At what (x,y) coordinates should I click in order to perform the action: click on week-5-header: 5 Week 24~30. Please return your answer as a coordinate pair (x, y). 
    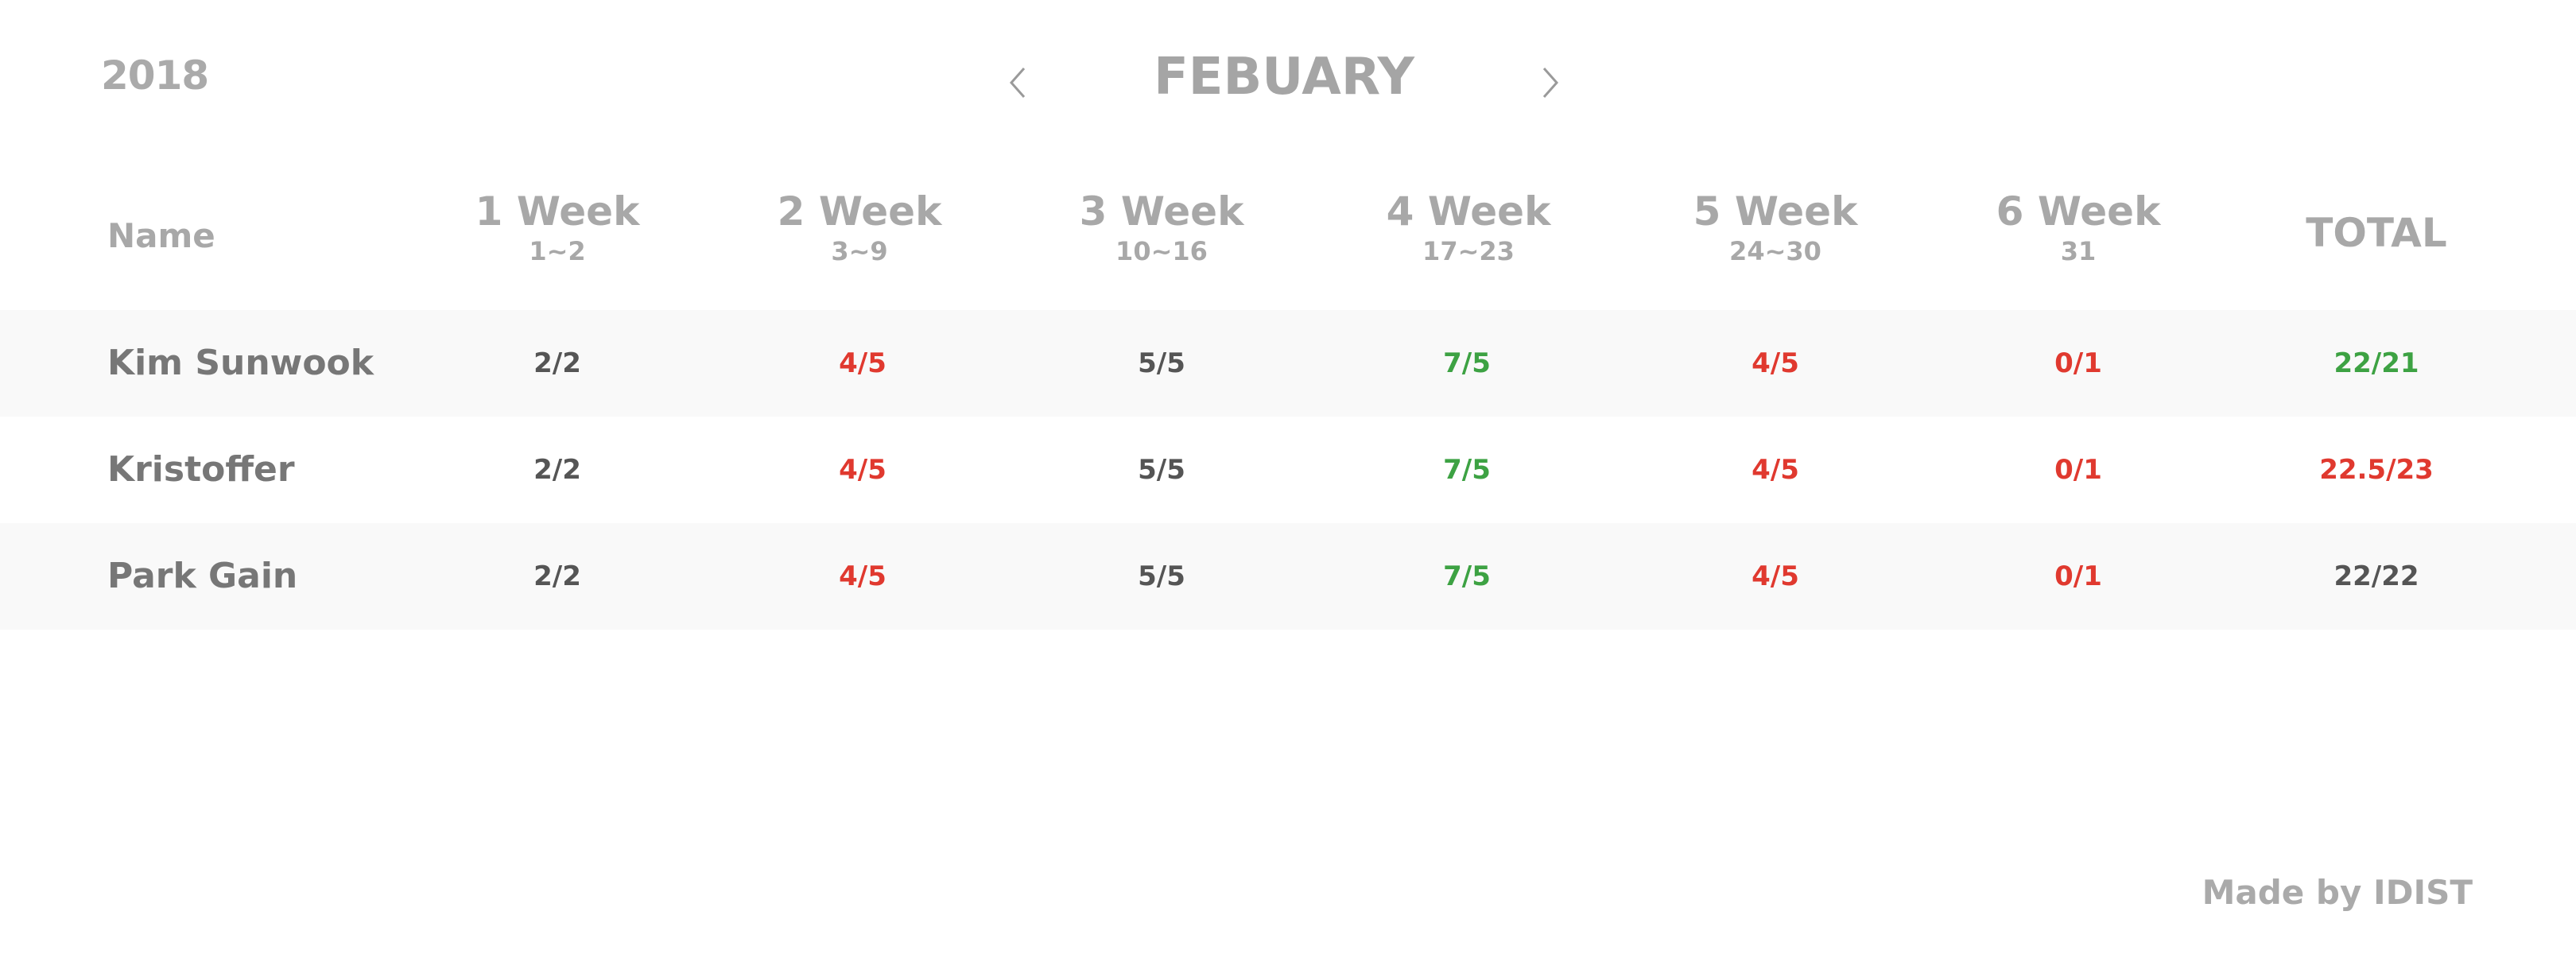
    Looking at the image, I should click on (1775, 227).